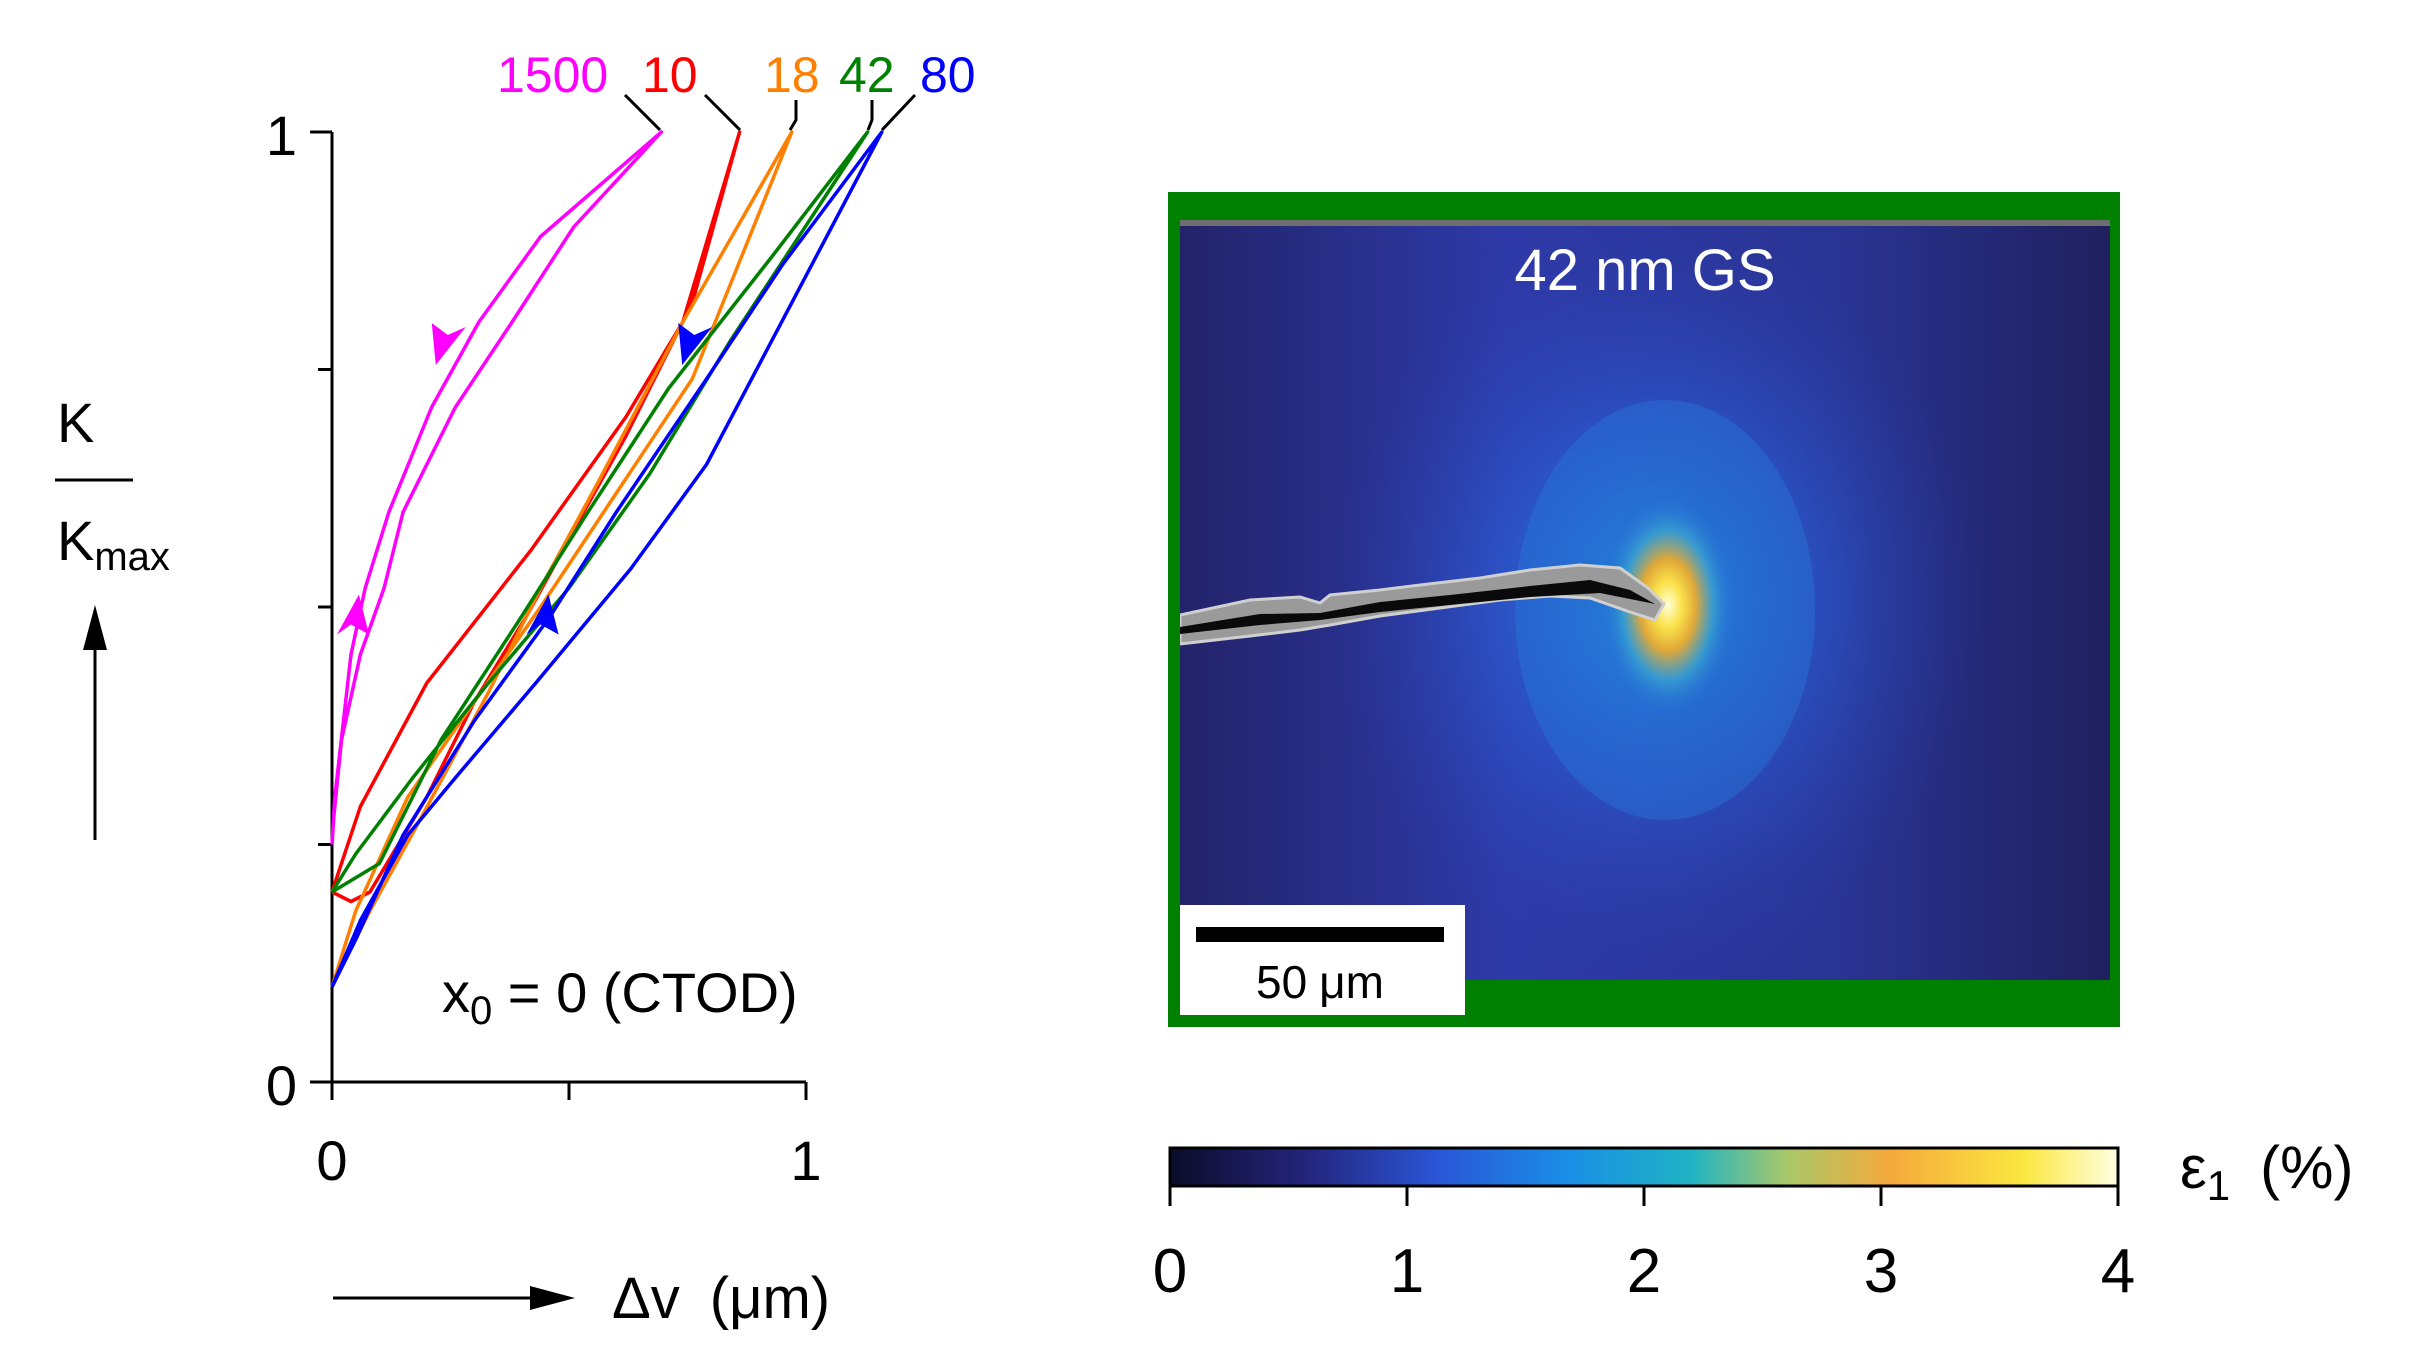 The width and height of the screenshot is (2416, 1363). Describe the element at coordinates (1668, 605) in the screenshot. I see `crack-tip-hot-spot` at that location.